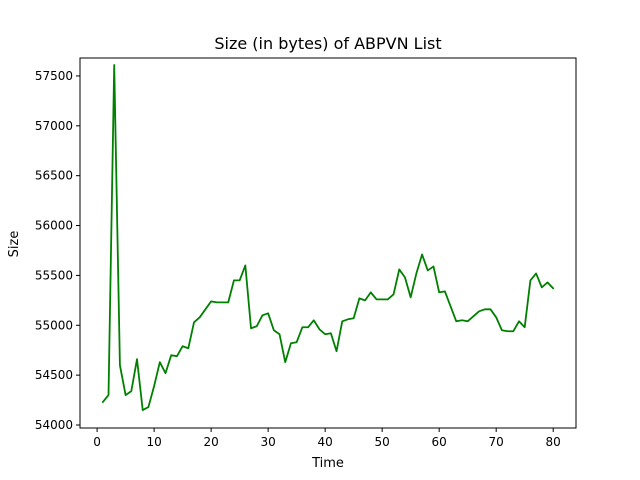 This screenshot has height=480, width=640. I want to click on y-tick-label: 55500, so click(54, 275).